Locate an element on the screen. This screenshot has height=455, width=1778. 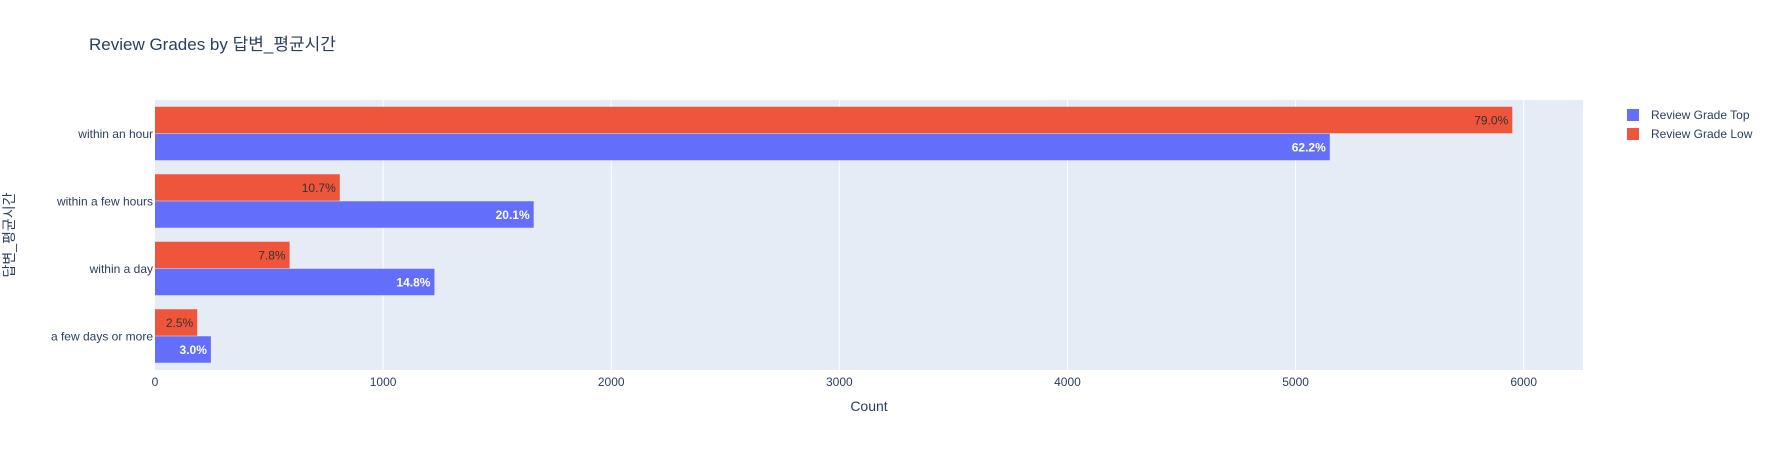
x-tick-label: 5000 is located at coordinates (1295, 382).